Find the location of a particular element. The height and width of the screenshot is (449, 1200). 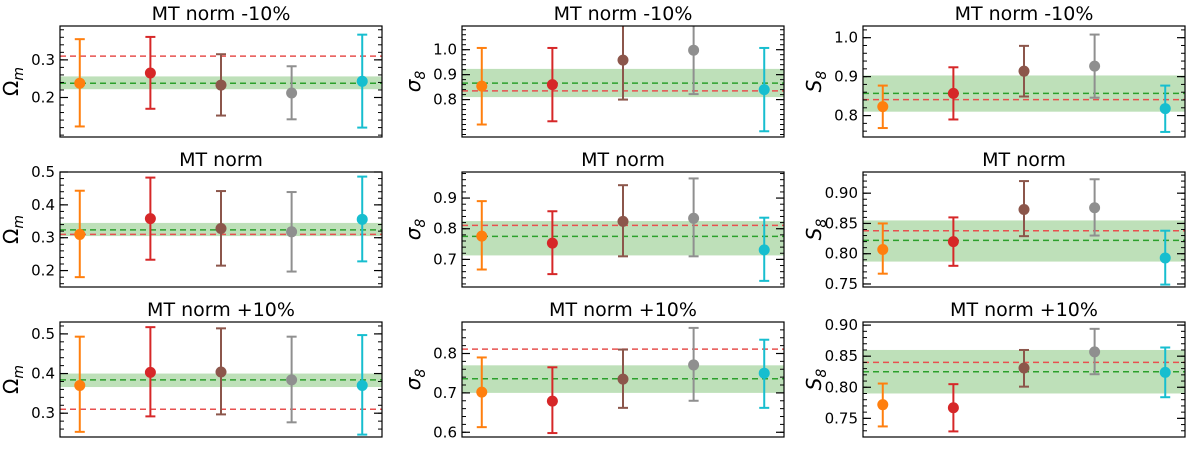

panel-2: 0.8 0.9 1.0 MT norm -10% σ8 is located at coordinates (593, 70).